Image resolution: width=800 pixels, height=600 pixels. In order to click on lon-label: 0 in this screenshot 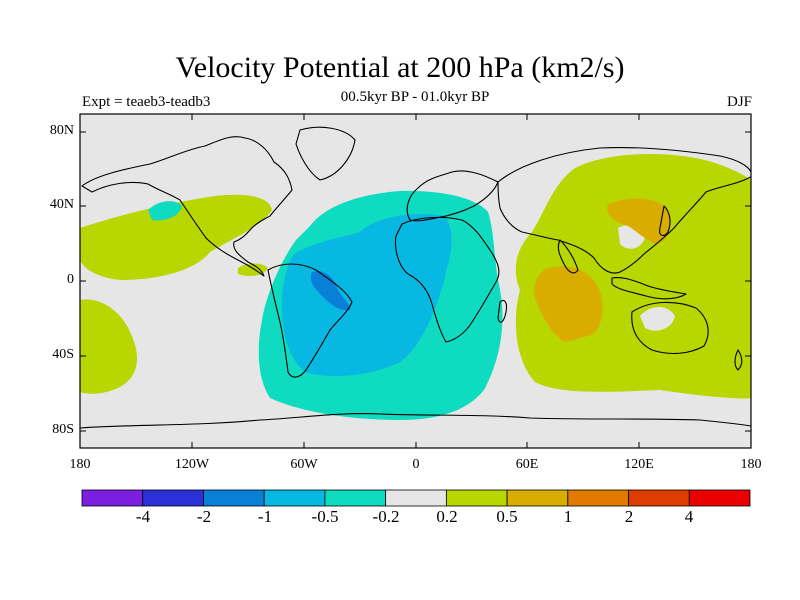, I will do `click(416, 464)`.